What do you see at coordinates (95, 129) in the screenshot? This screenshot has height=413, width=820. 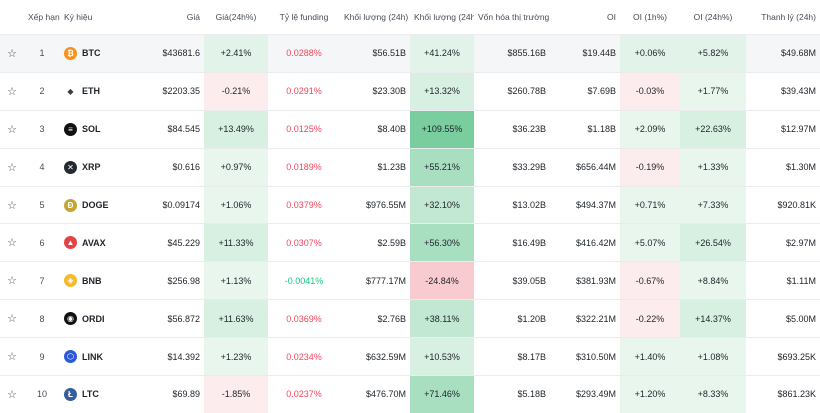 I see `symbol-cell: ≡ SOL` at bounding box center [95, 129].